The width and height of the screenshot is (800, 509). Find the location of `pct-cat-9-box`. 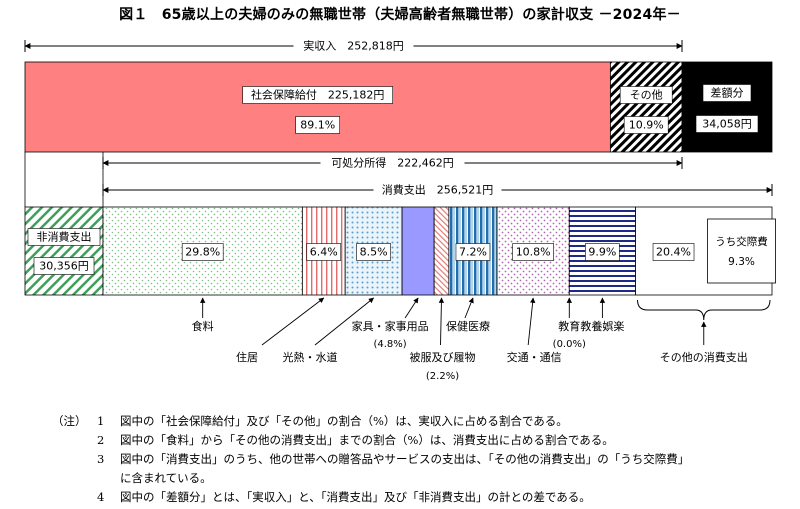

pct-cat-9-box is located at coordinates (673, 252).